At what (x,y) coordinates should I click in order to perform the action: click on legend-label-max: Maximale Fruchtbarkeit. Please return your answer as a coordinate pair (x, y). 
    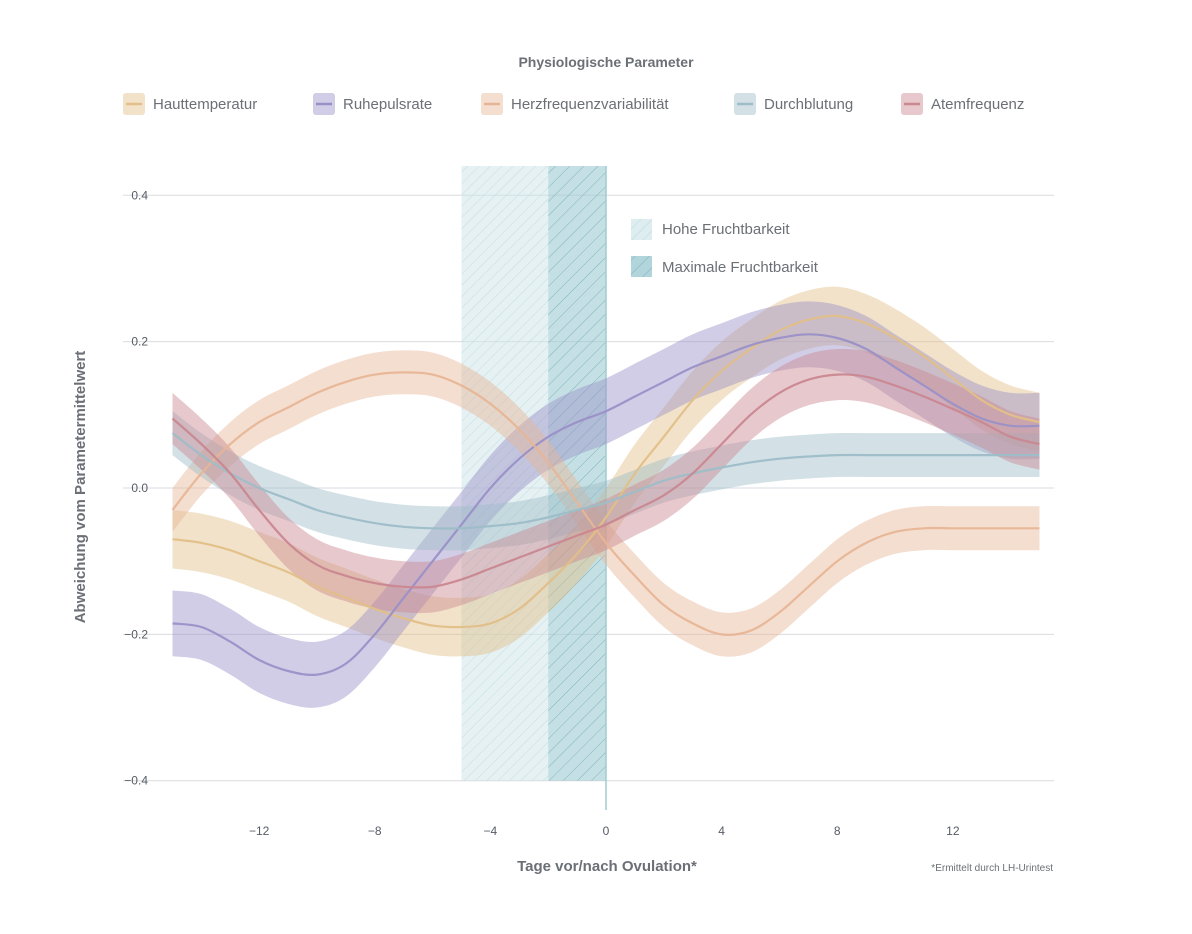
    Looking at the image, I should click on (740, 267).